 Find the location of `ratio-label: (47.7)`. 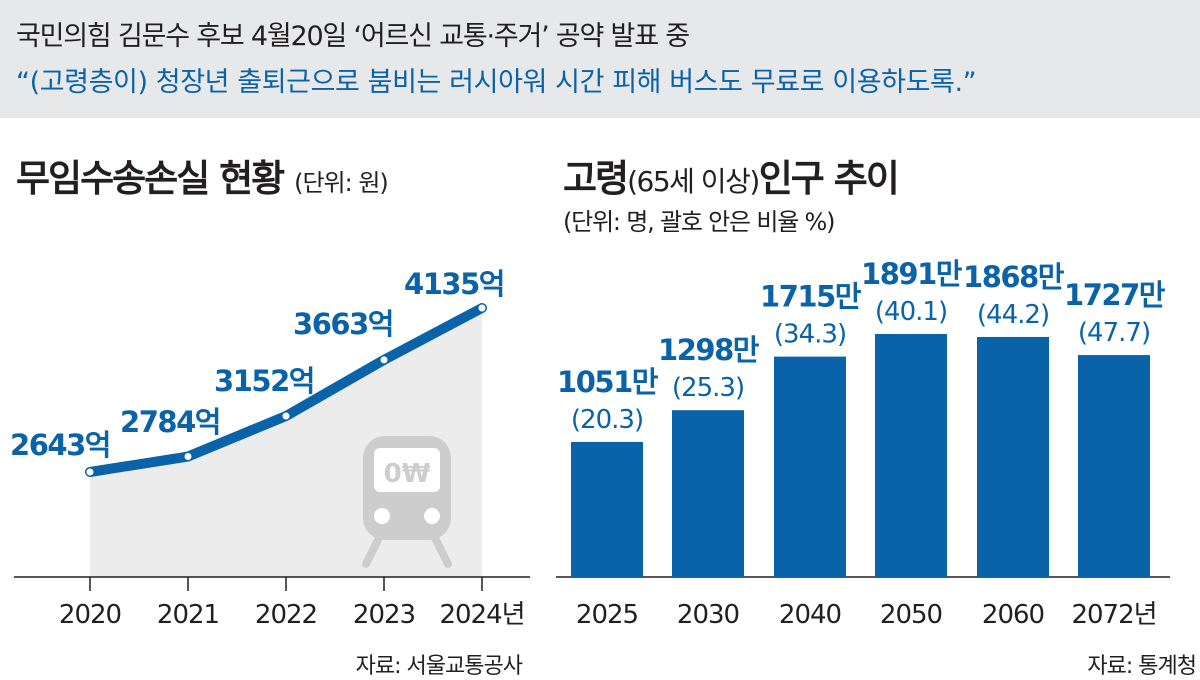

ratio-label: (47.7) is located at coordinates (1114, 333).